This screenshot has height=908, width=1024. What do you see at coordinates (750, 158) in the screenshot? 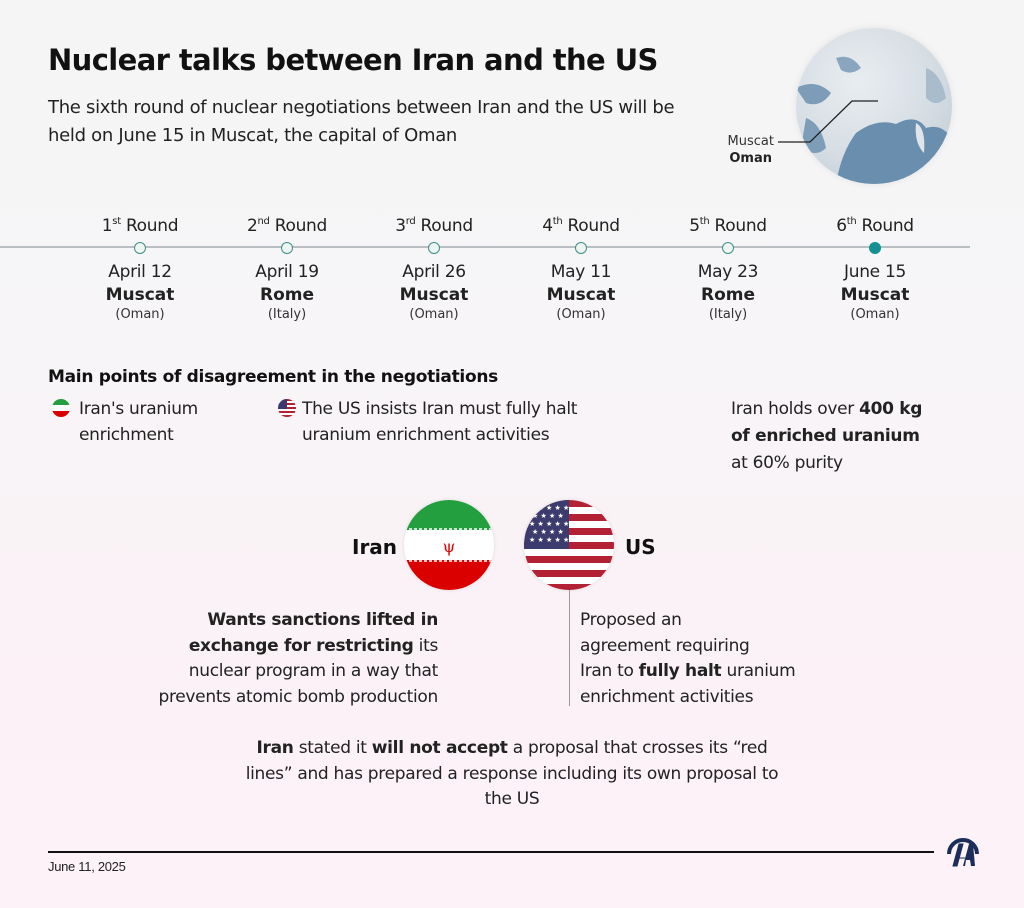
I see `map-country-label: Oman` at bounding box center [750, 158].